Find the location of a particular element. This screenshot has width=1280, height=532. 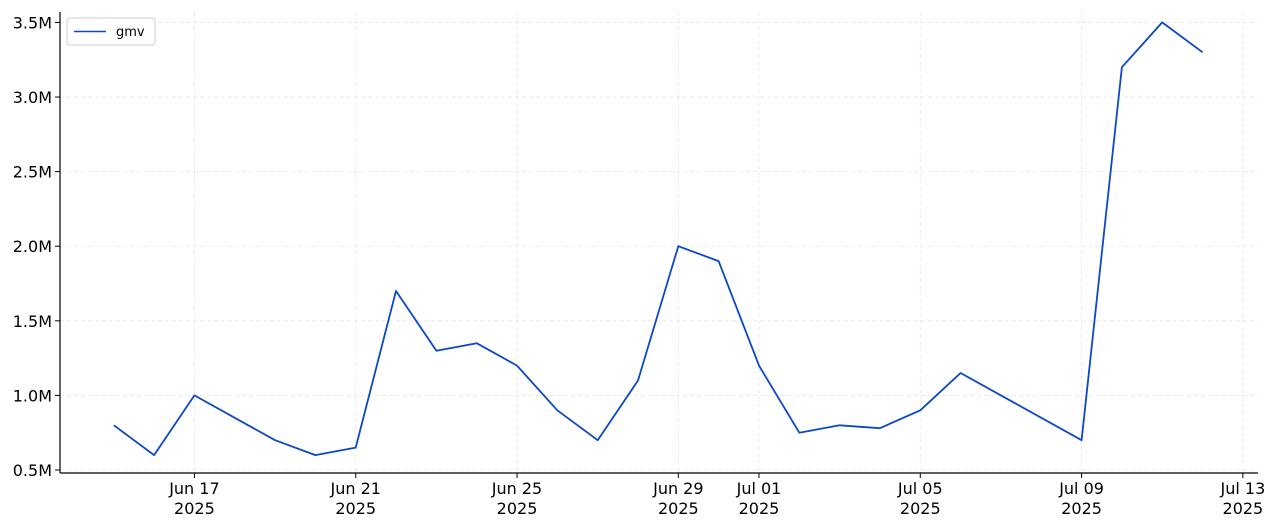

y-tick-label: 2.5M is located at coordinates (32, 172).